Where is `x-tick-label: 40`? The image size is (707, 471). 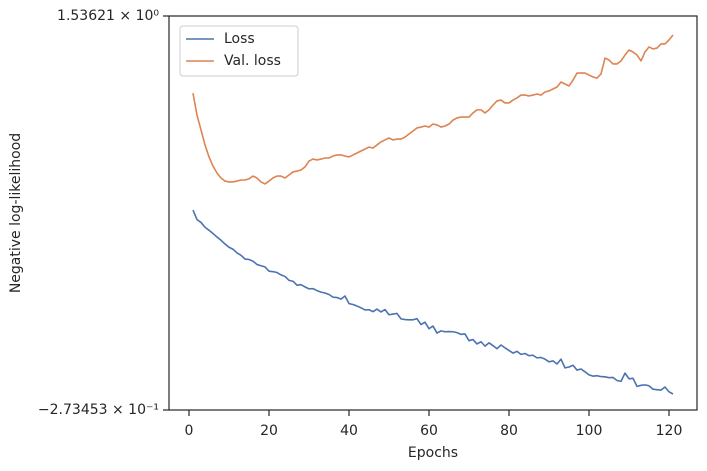
x-tick-label: 40 is located at coordinates (349, 431).